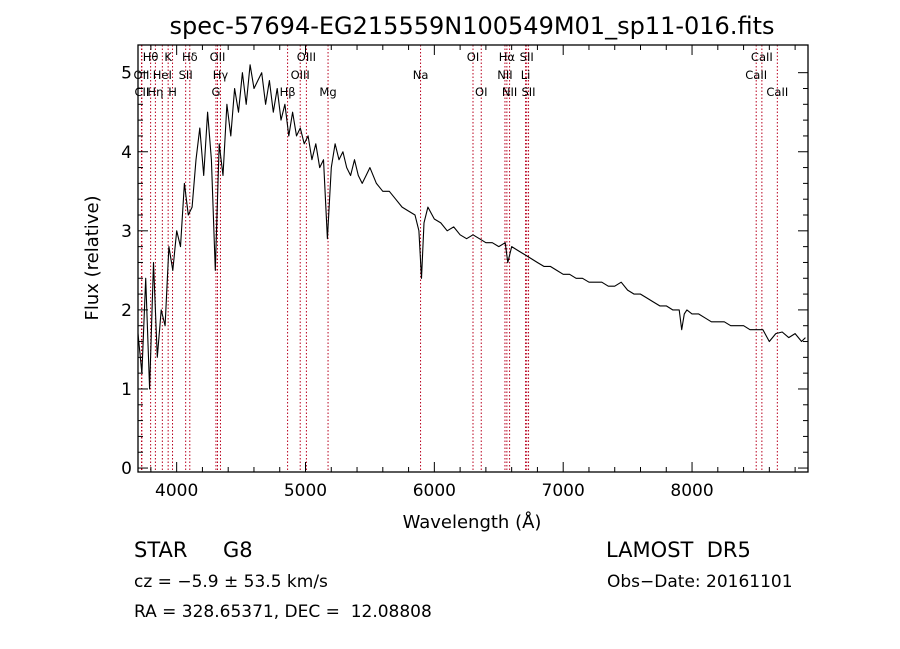 The width and height of the screenshot is (900, 649). What do you see at coordinates (507, 57) in the screenshot?
I see `line-marker-label: Hα` at bounding box center [507, 57].